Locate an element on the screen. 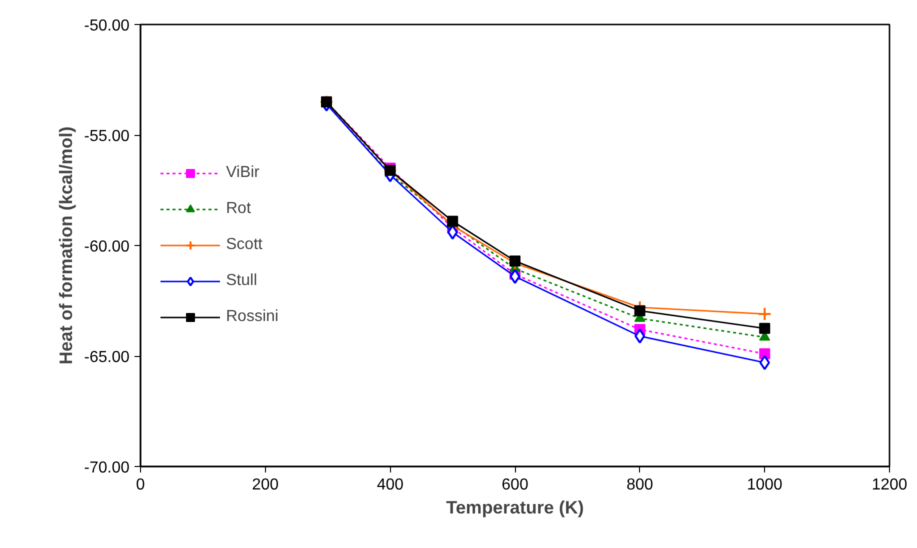  y-tick-label: -65.00 is located at coordinates (107, 357).